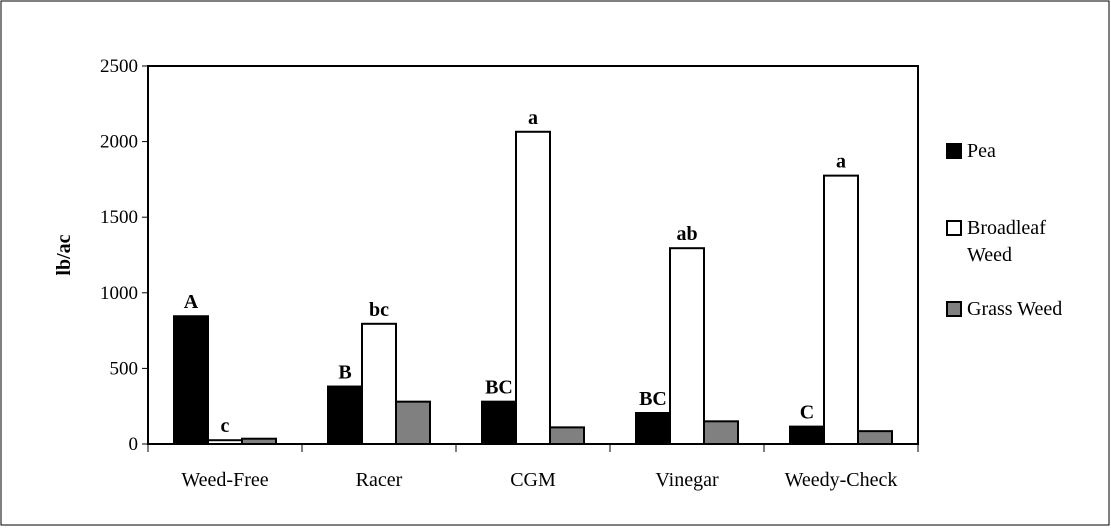  What do you see at coordinates (981, 151) in the screenshot?
I see `legend-label: Pea` at bounding box center [981, 151].